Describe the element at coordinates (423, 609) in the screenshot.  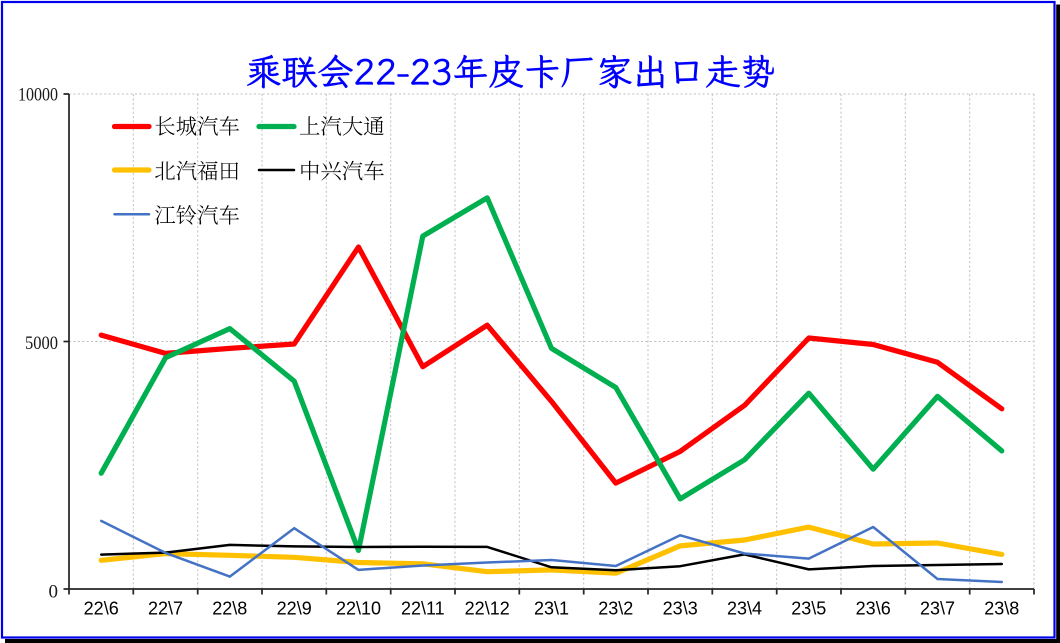
I see `svg-text: 22\11` at that location.